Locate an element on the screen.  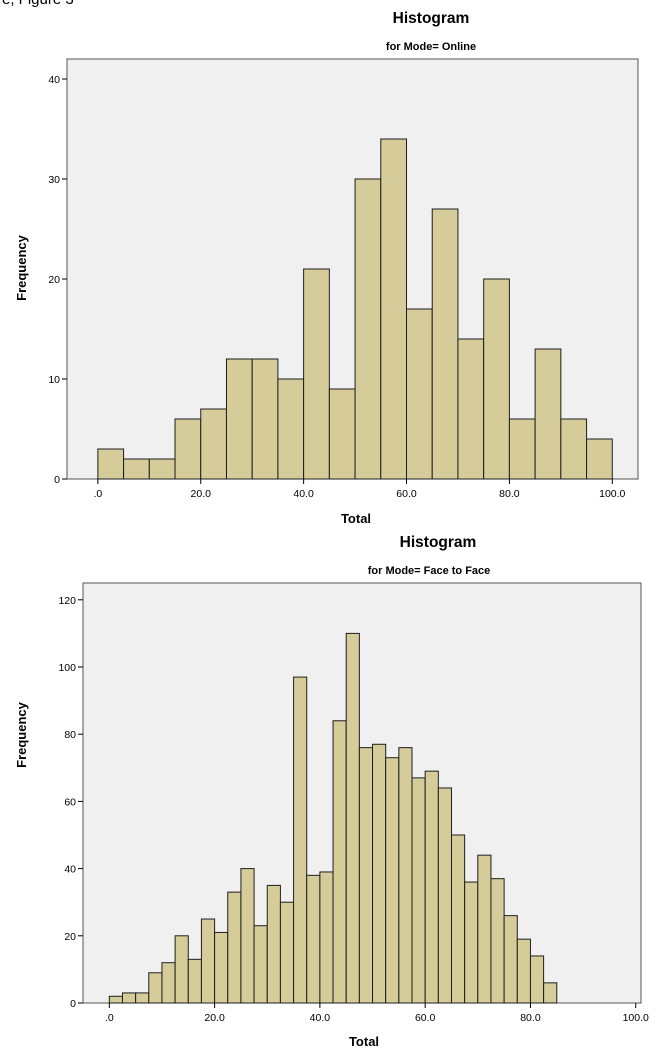
y-tick-label: 120 is located at coordinates (67, 601).